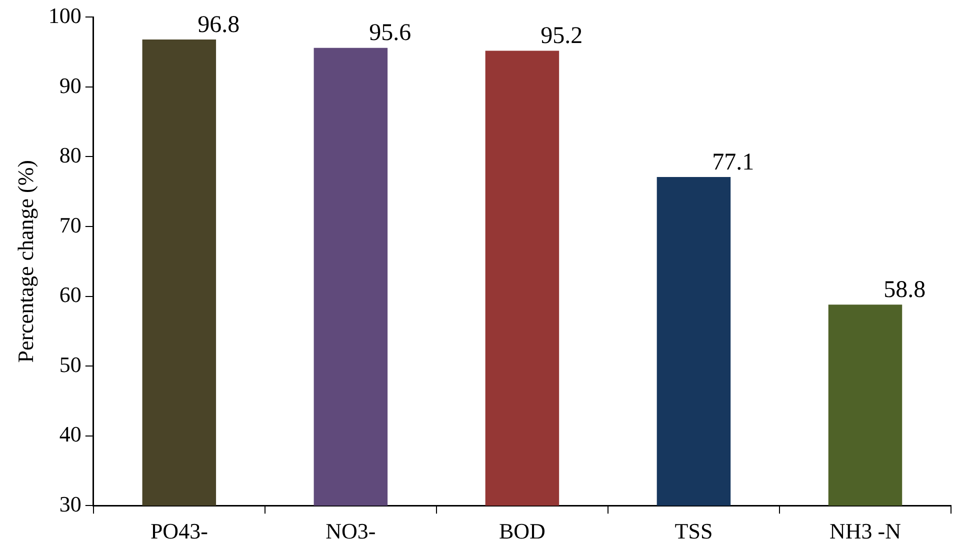 This screenshot has height=556, width=971. Describe the element at coordinates (390, 33) in the screenshot. I see `data-label: 95.6` at that location.